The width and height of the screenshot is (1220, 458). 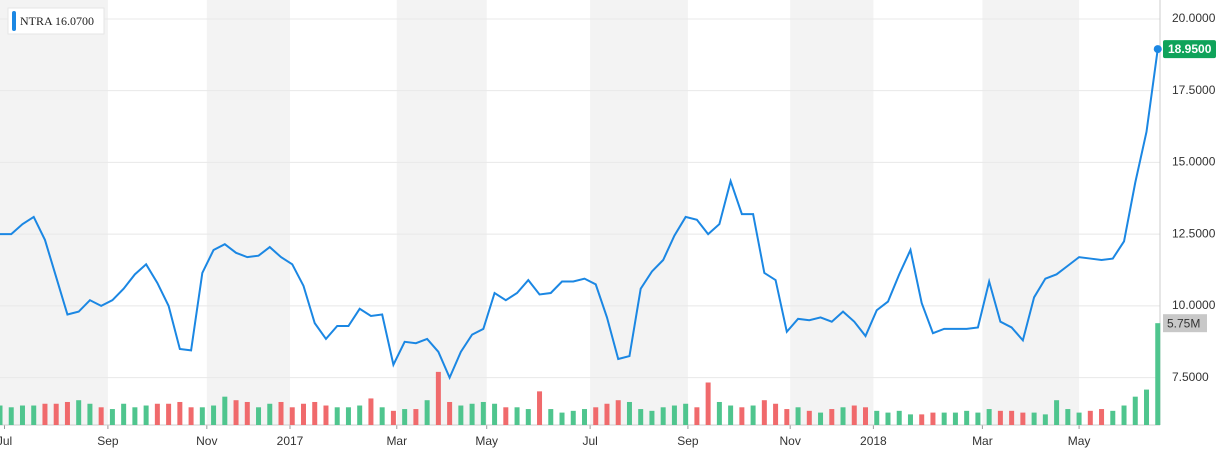 What do you see at coordinates (1194, 233) in the screenshot?
I see `y-tick-label: 12.5000` at bounding box center [1194, 233].